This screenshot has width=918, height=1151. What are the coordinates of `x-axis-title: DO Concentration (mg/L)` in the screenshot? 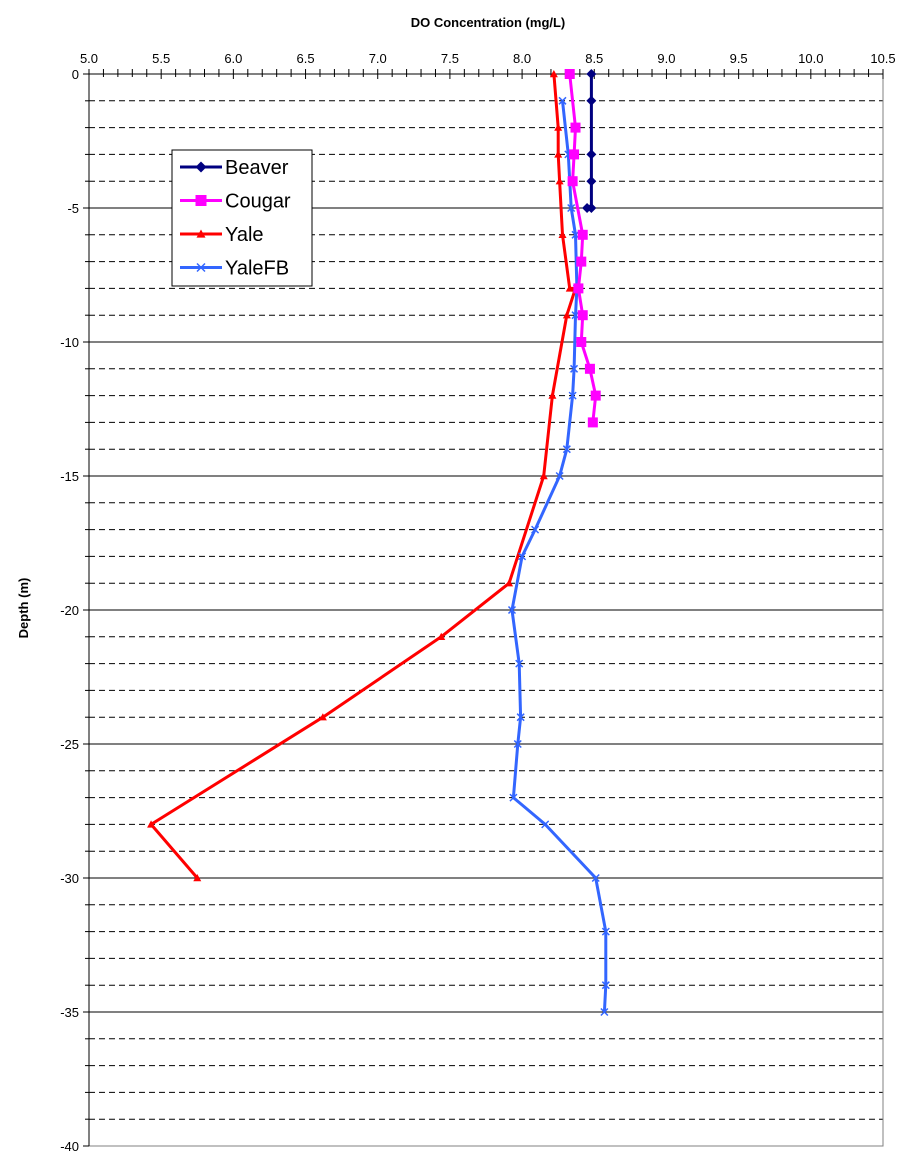 It's located at (488, 22).